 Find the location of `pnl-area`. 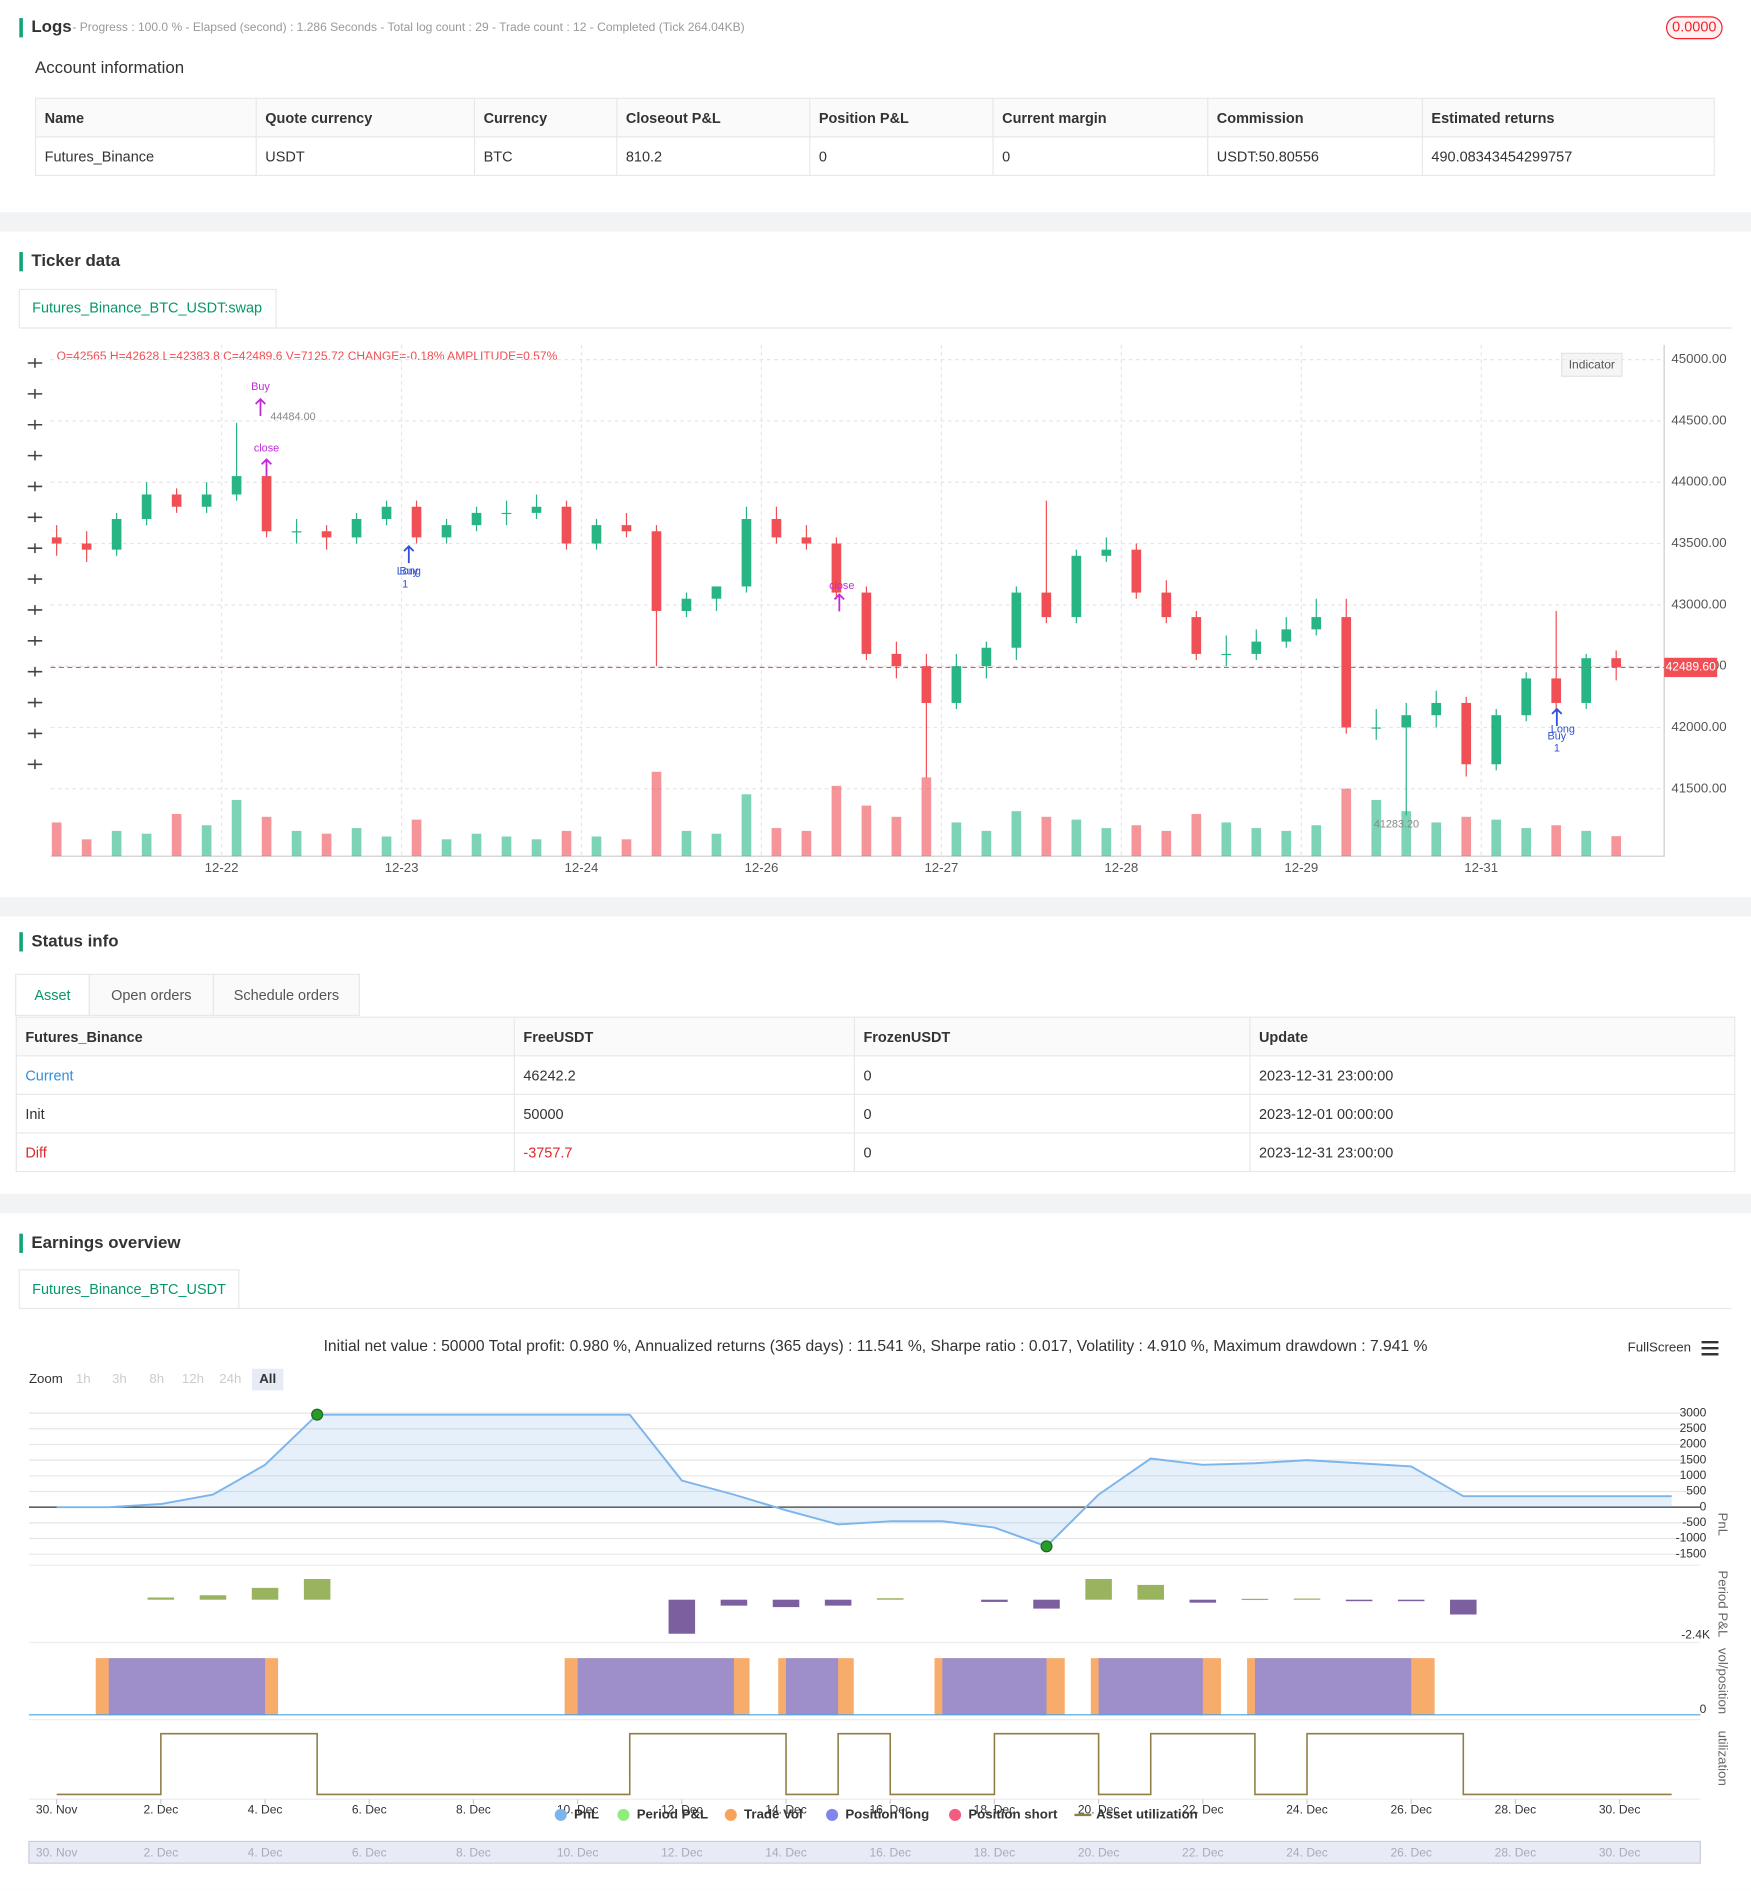

pnl-area is located at coordinates (864, 1480).